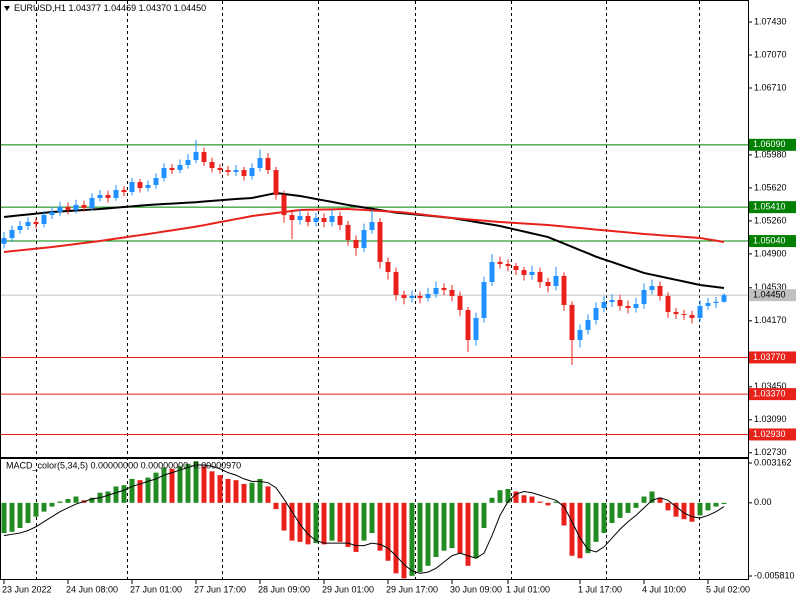 The image size is (800, 600). Describe the element at coordinates (769, 295) in the screenshot. I see `current-label: 1.04450` at that location.